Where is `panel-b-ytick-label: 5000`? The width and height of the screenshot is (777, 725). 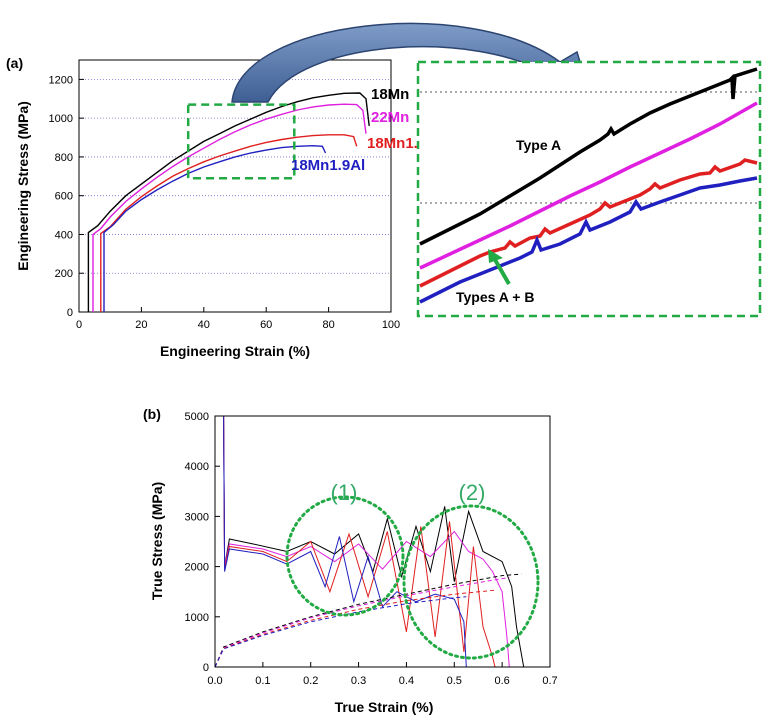
panel-b-ytick-label: 5000 is located at coordinates (197, 417).